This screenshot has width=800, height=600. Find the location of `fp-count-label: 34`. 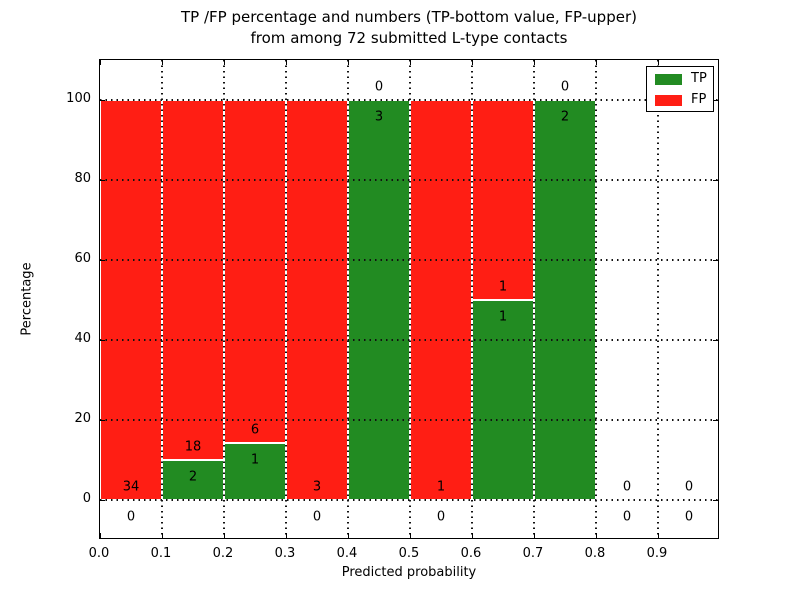

fp-count-label: 34 is located at coordinates (131, 487).